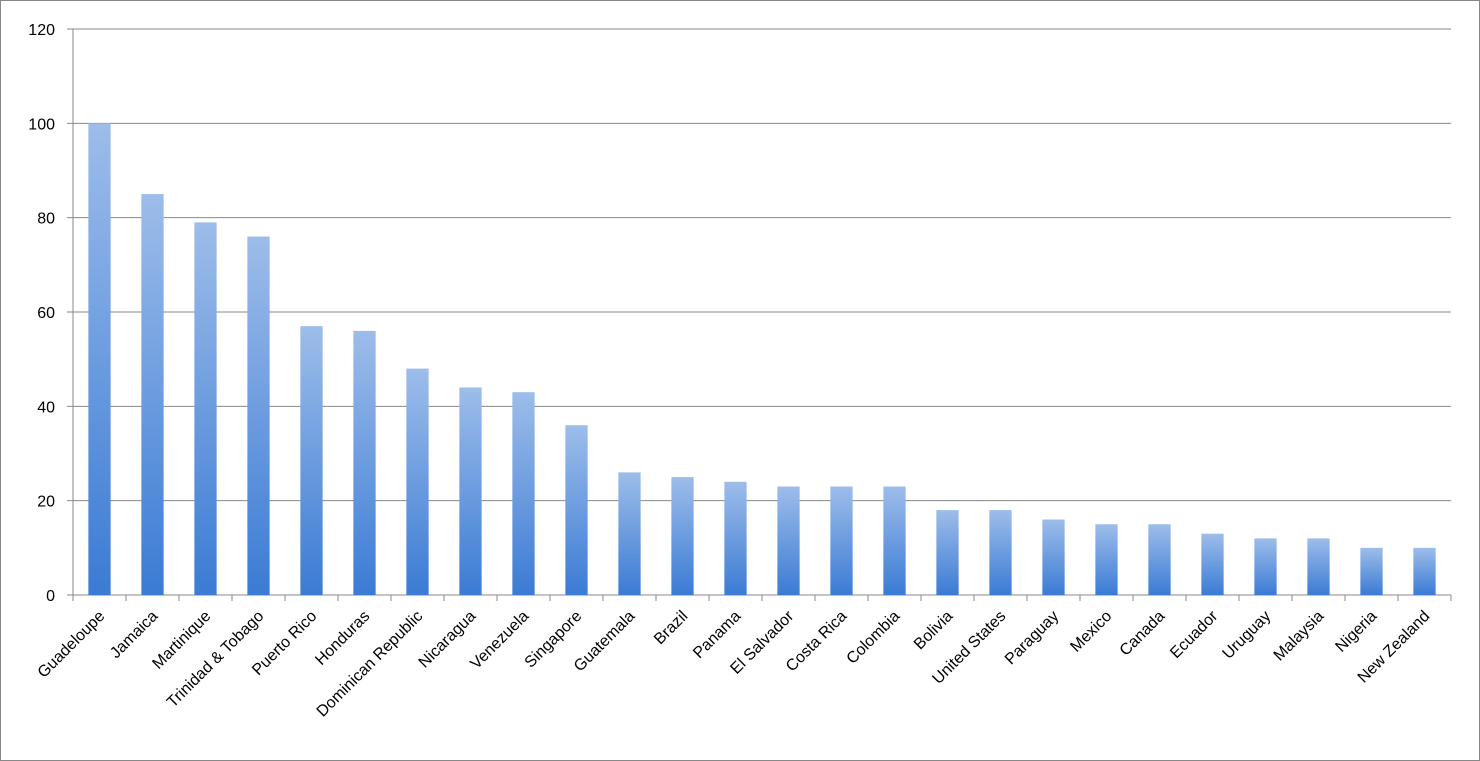 The height and width of the screenshot is (761, 1480). What do you see at coordinates (46, 407) in the screenshot?
I see `y-tick-label: 40` at bounding box center [46, 407].